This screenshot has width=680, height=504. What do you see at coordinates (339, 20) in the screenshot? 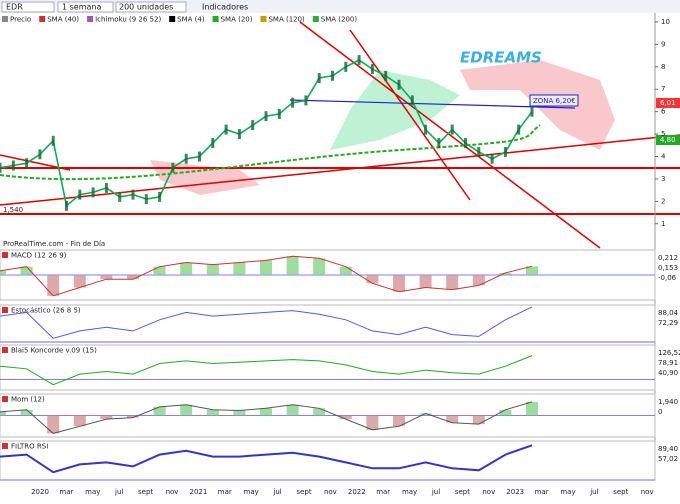
I see `legend-entry: SMA (200)` at bounding box center [339, 20].